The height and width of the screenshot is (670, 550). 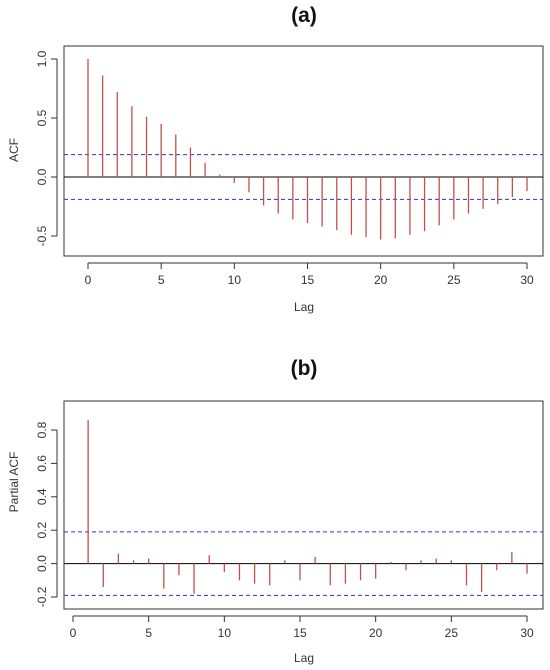 What do you see at coordinates (42, 596) in the screenshot?
I see `y-tick-label: -0.2` at bounding box center [42, 596].